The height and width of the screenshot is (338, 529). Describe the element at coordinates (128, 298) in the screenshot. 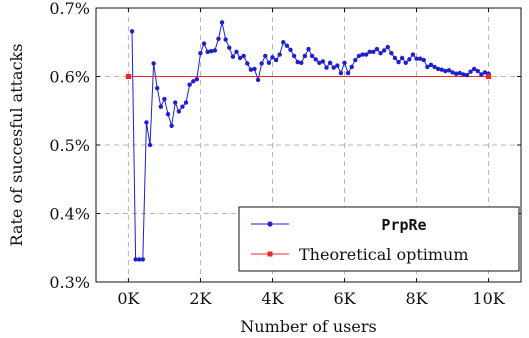

I see `x-tick-label: 0K` at that location.